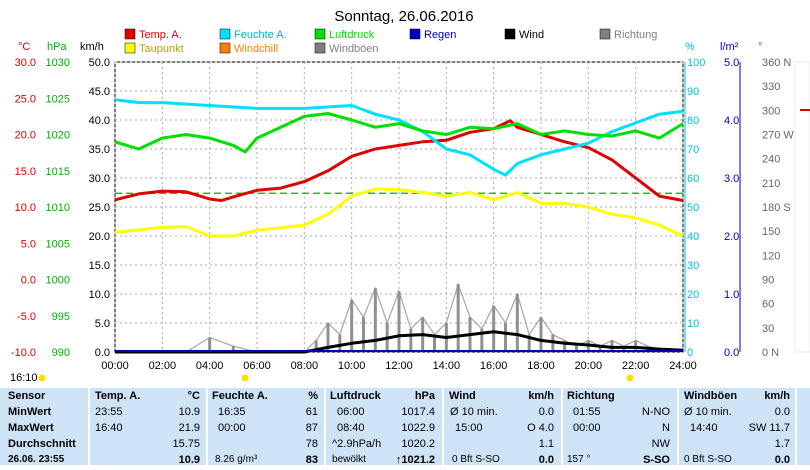 The image size is (810, 470). What do you see at coordinates (58, 63) in the screenshot?
I see `pressure-tick: 1030` at bounding box center [58, 63].